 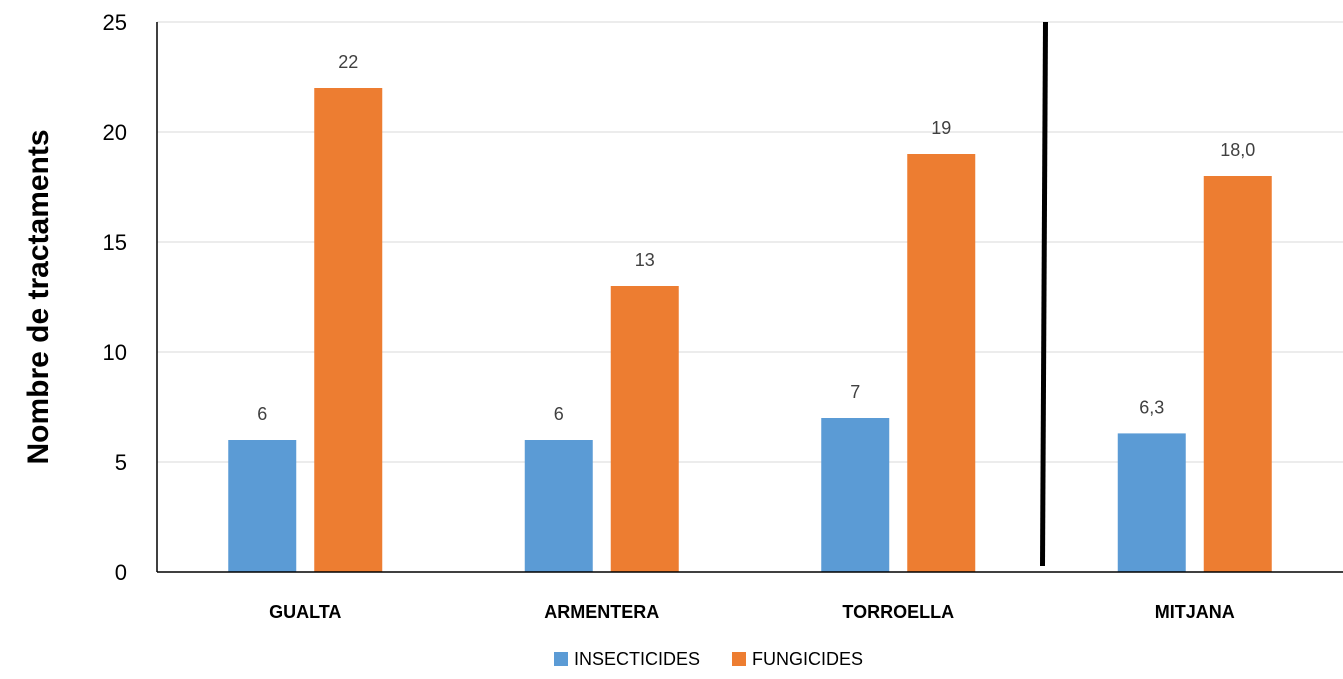 What do you see at coordinates (1237, 150) in the screenshot?
I see `data-label: 18,0` at bounding box center [1237, 150].